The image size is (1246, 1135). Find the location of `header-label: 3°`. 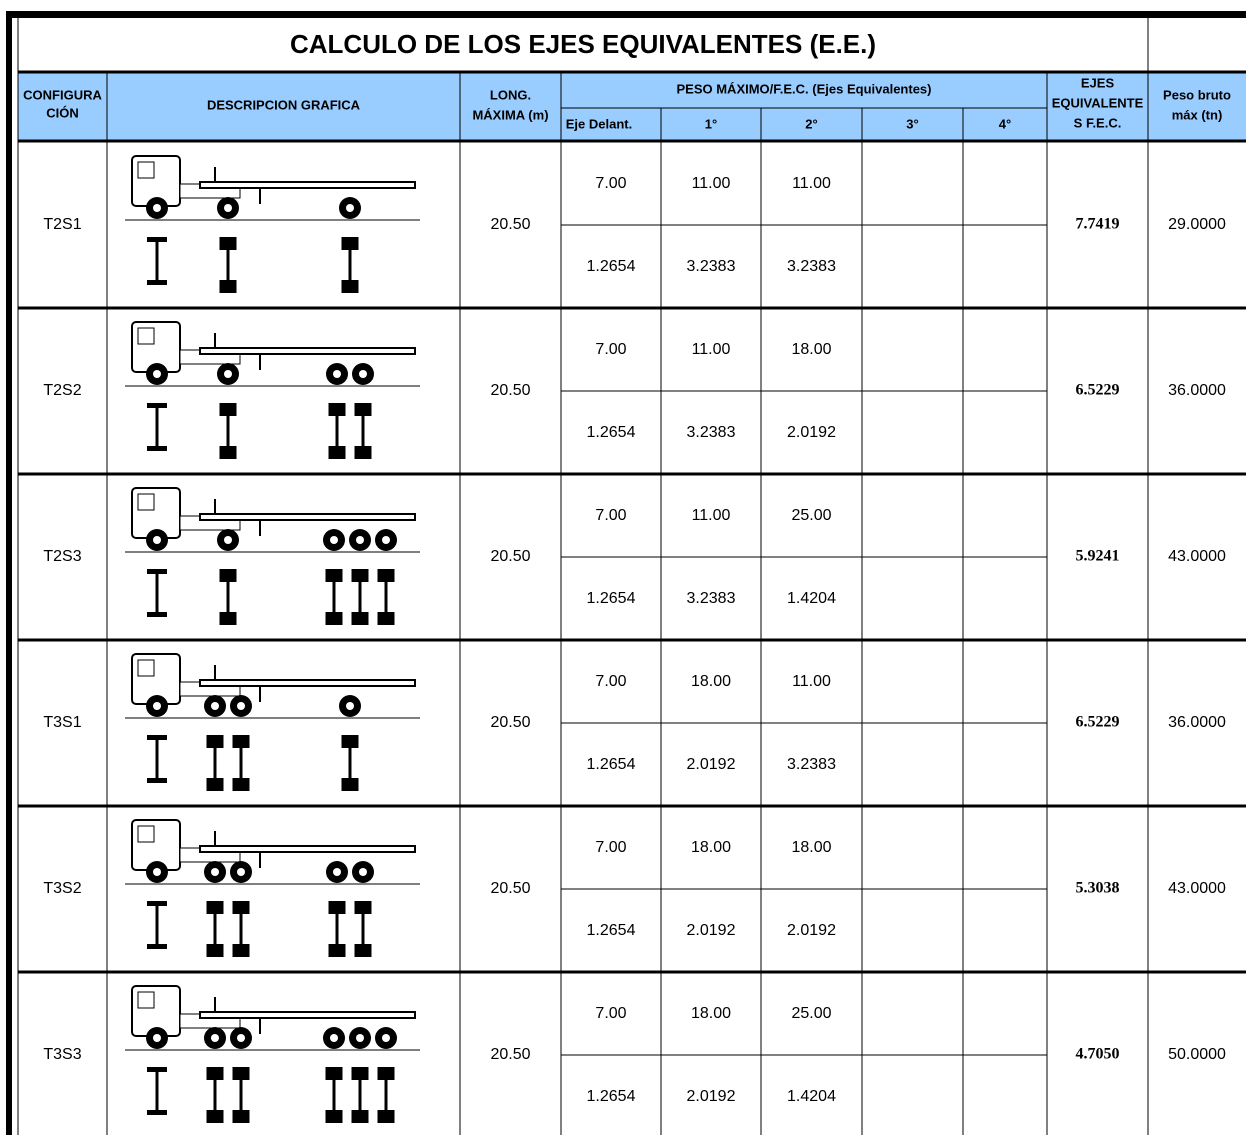

header-label: 3° is located at coordinates (912, 123).